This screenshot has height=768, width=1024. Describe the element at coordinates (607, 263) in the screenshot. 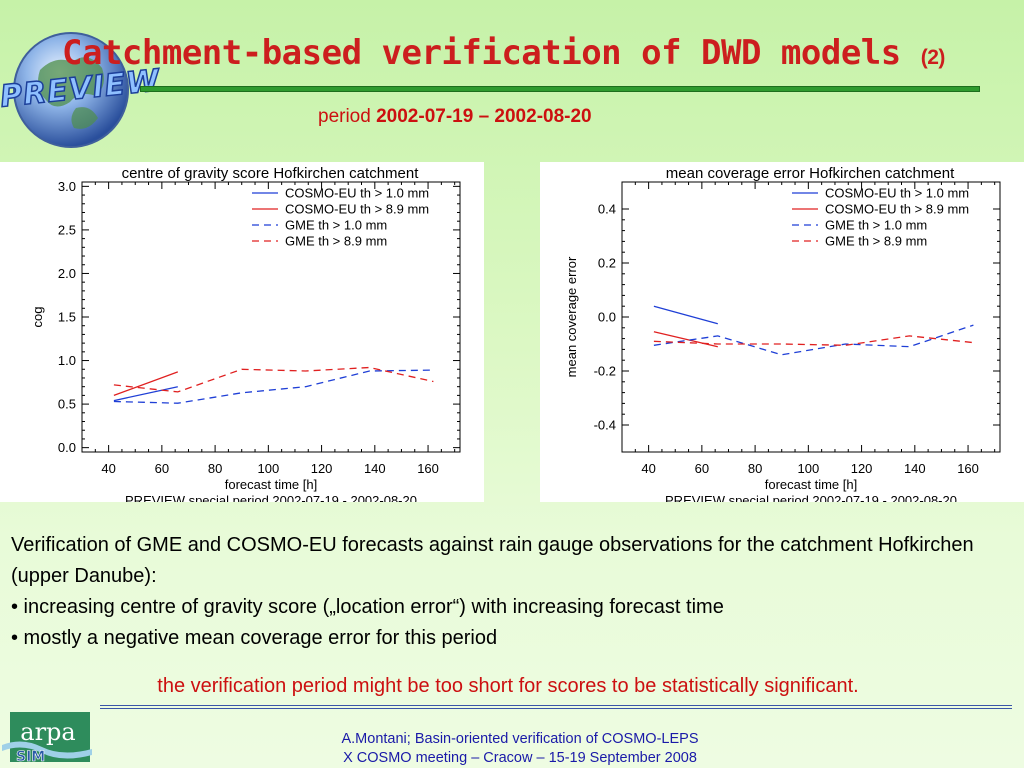

I see `y-tick-label: 0.2` at that location.